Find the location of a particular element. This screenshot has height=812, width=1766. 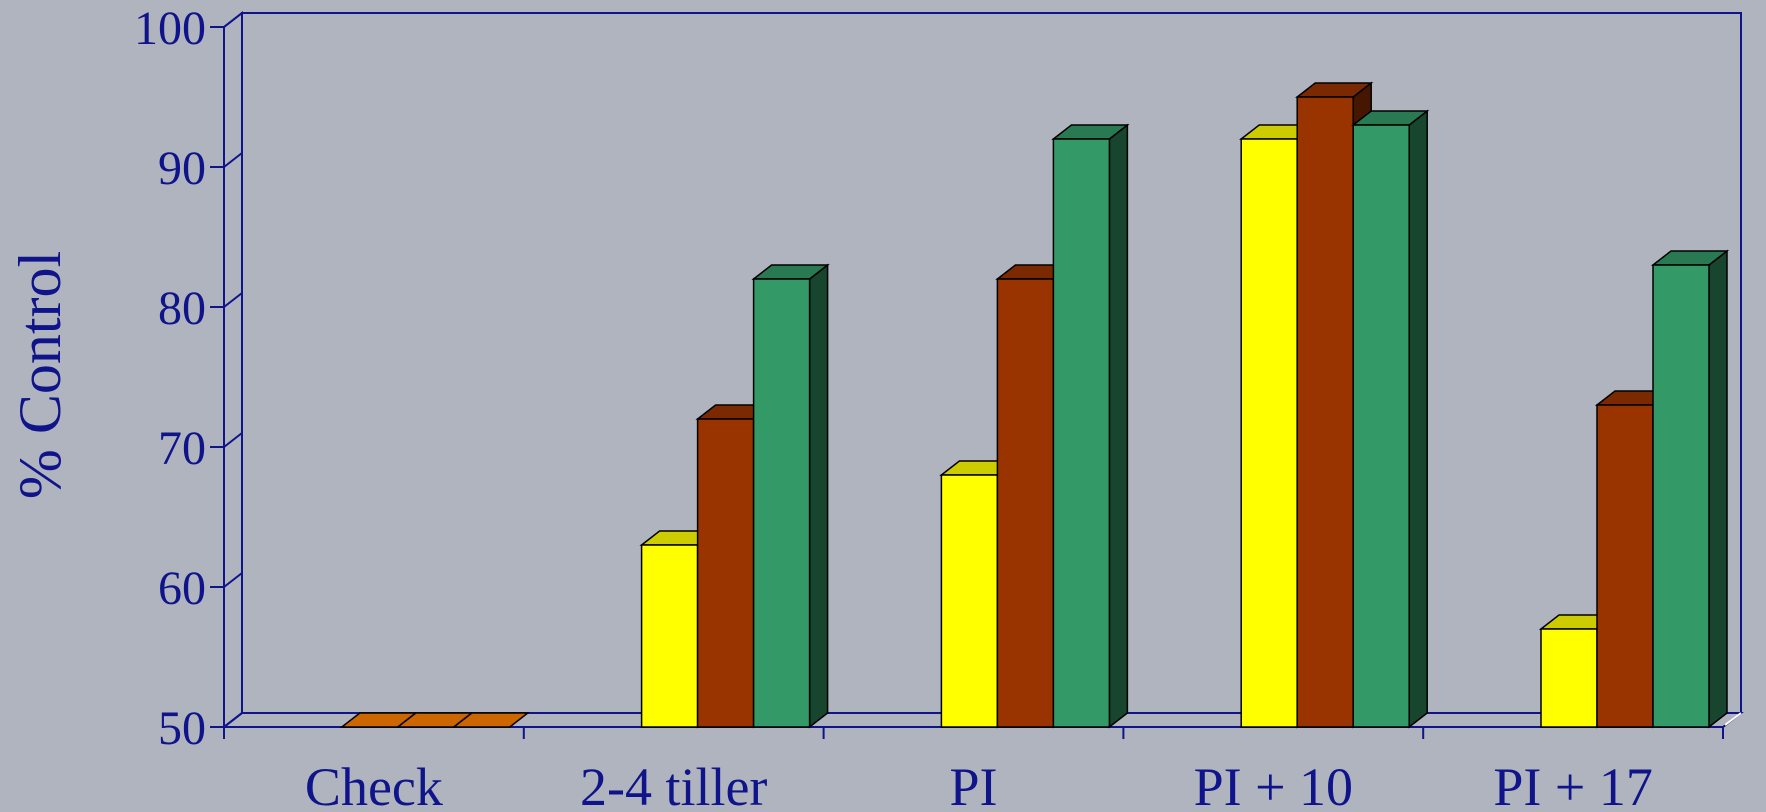

y-tick-label: 80 is located at coordinates (182, 308).